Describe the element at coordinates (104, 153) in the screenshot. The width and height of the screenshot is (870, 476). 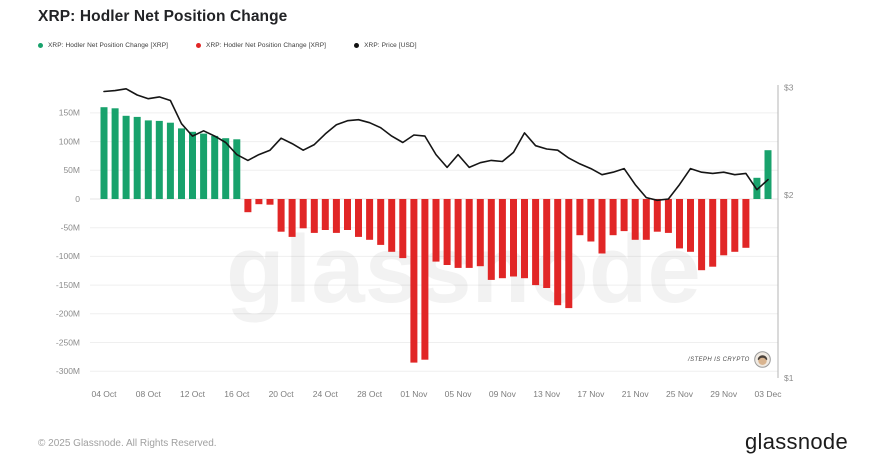
I see `bar-04 Oct` at that location.